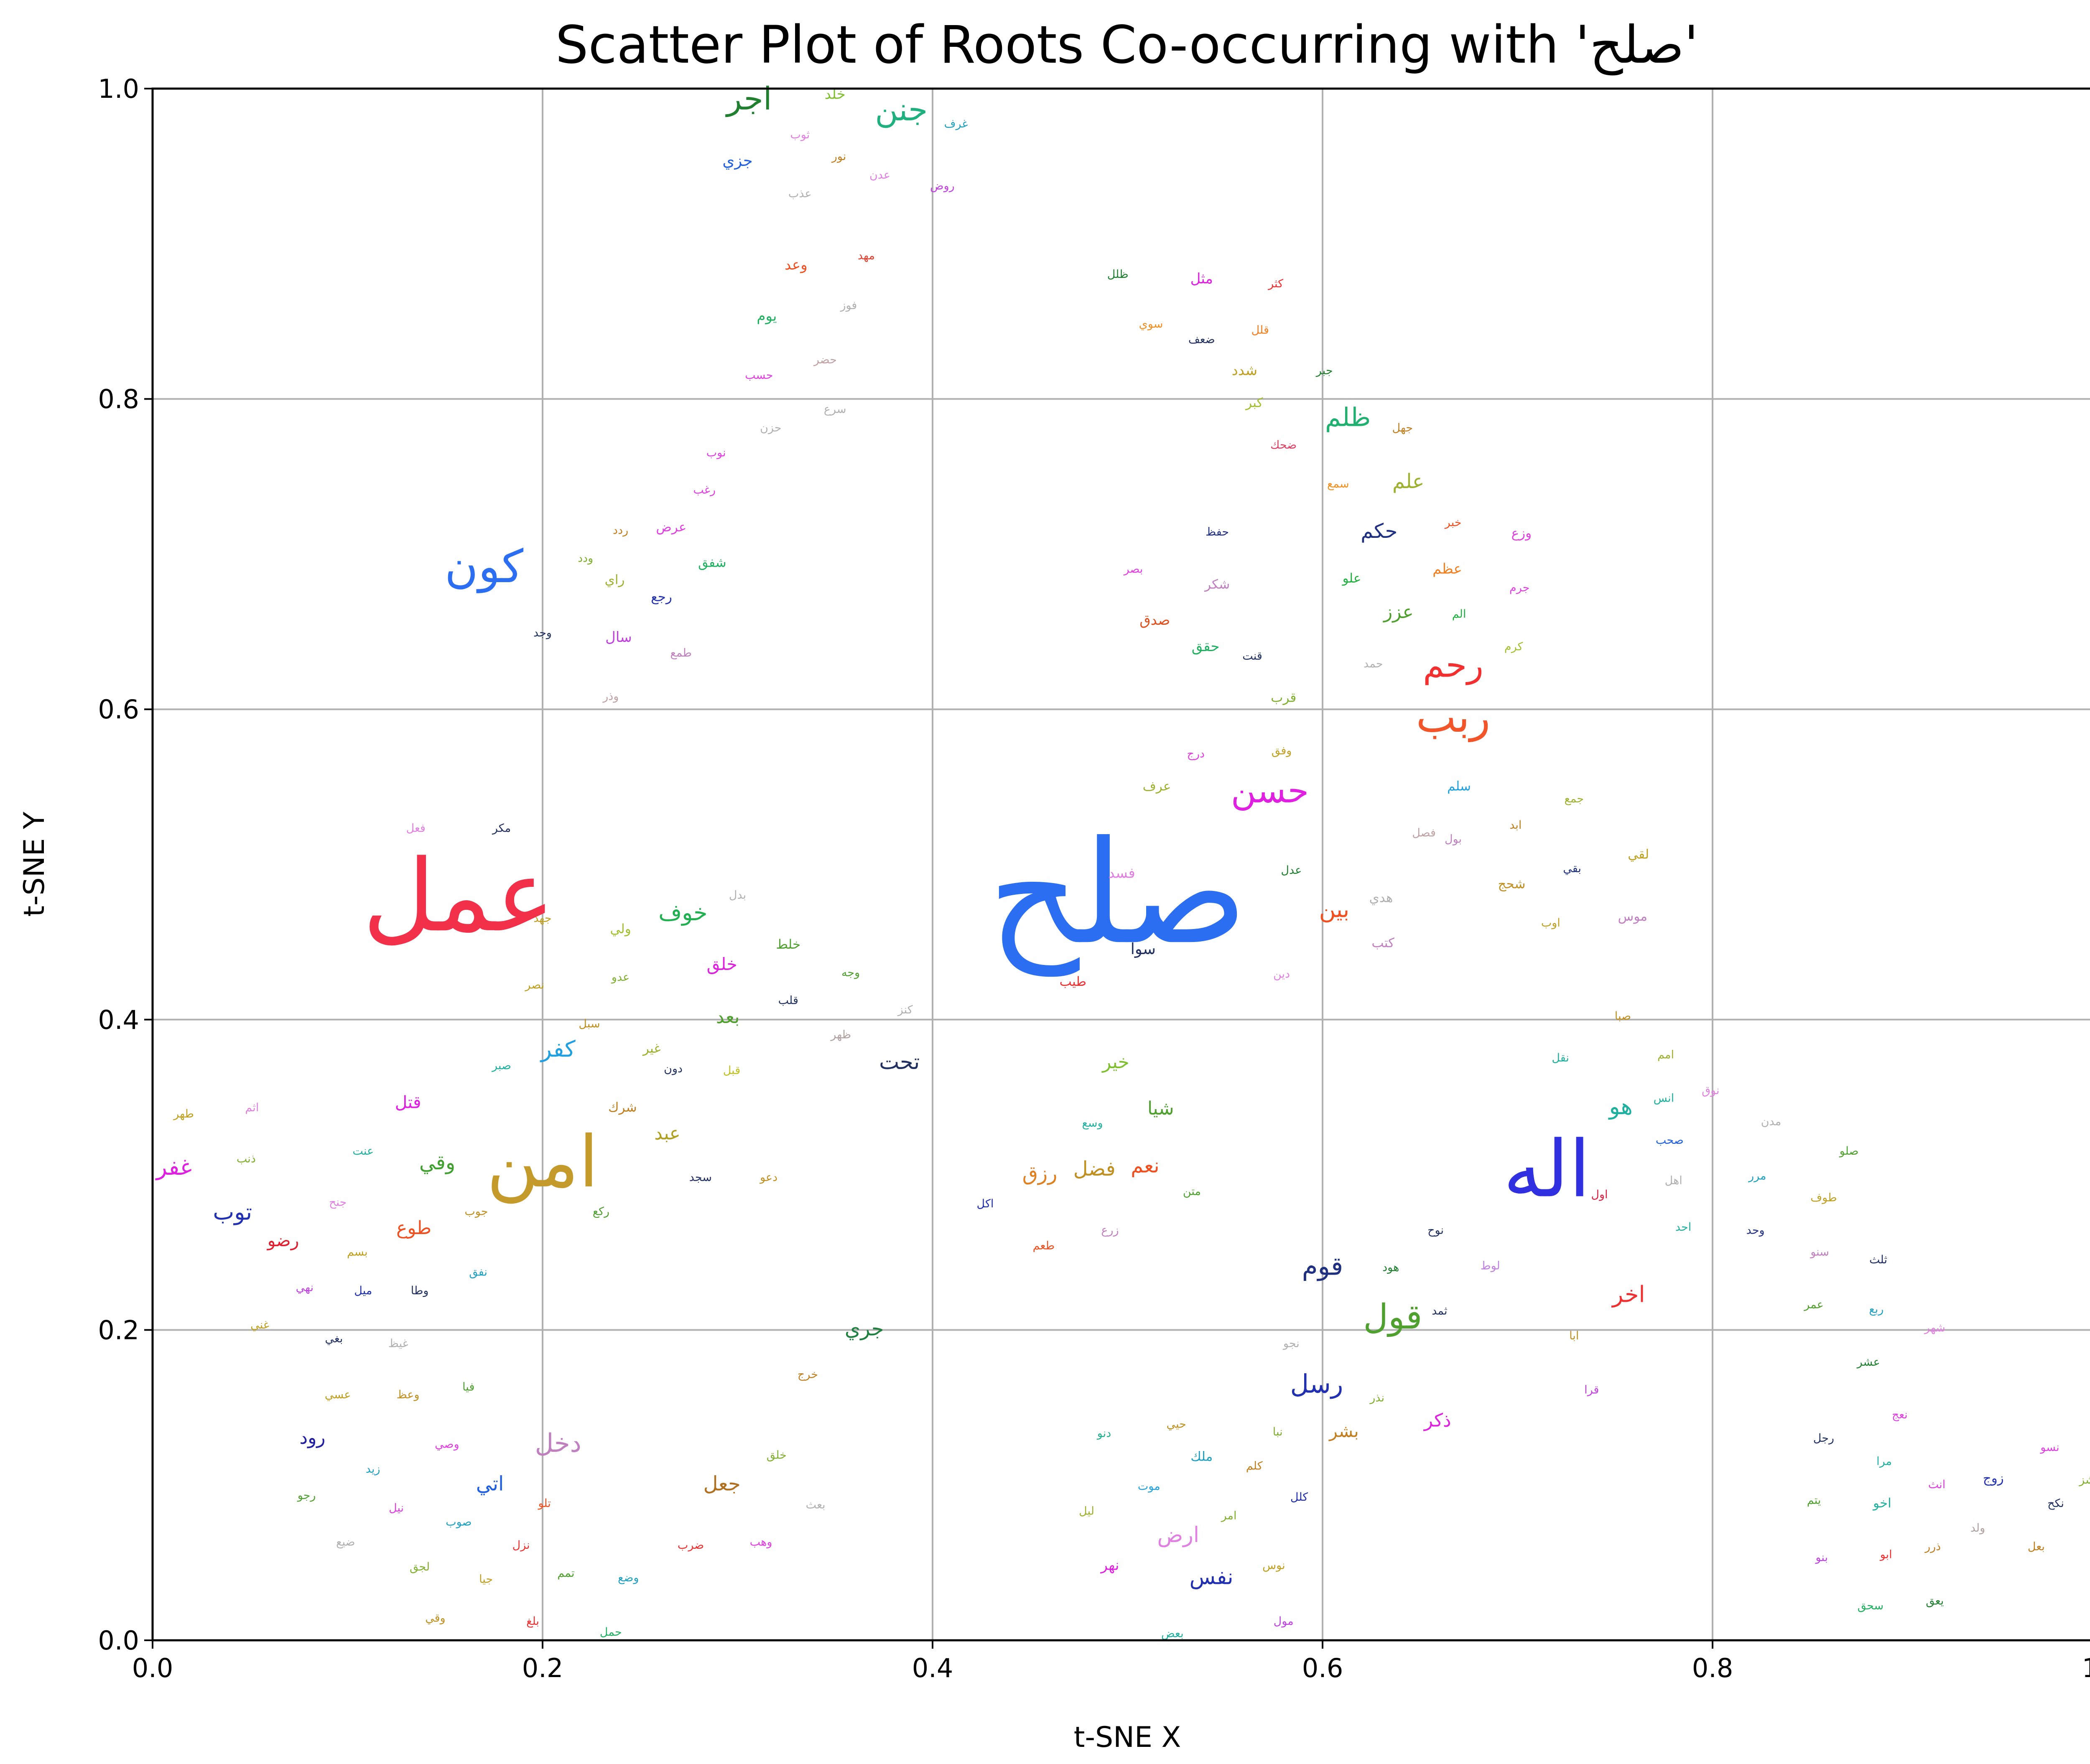 The width and height of the screenshot is (2090, 1764). What do you see at coordinates (416, 828) in the screenshot?
I see `root-point-label: فعل` at bounding box center [416, 828].